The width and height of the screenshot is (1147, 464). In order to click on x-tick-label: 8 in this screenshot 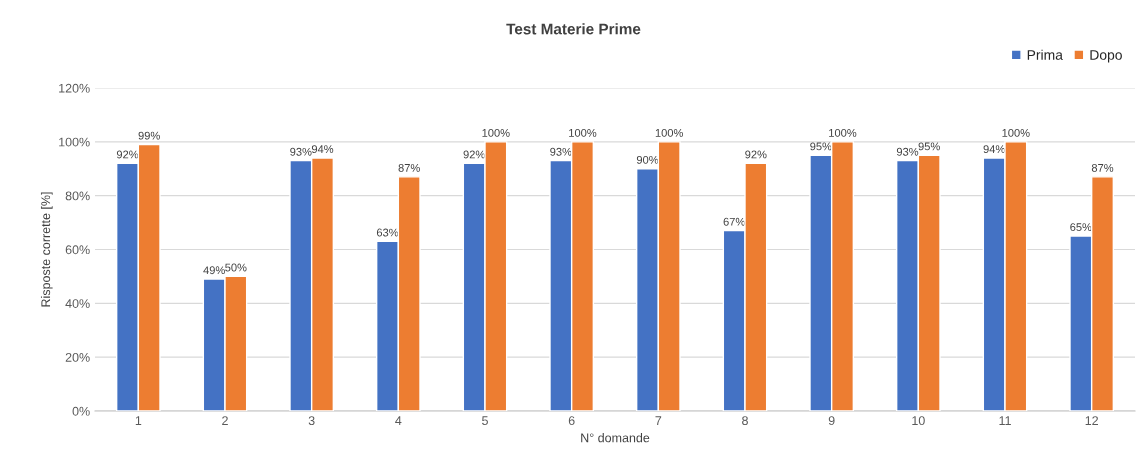, I will do `click(745, 421)`.